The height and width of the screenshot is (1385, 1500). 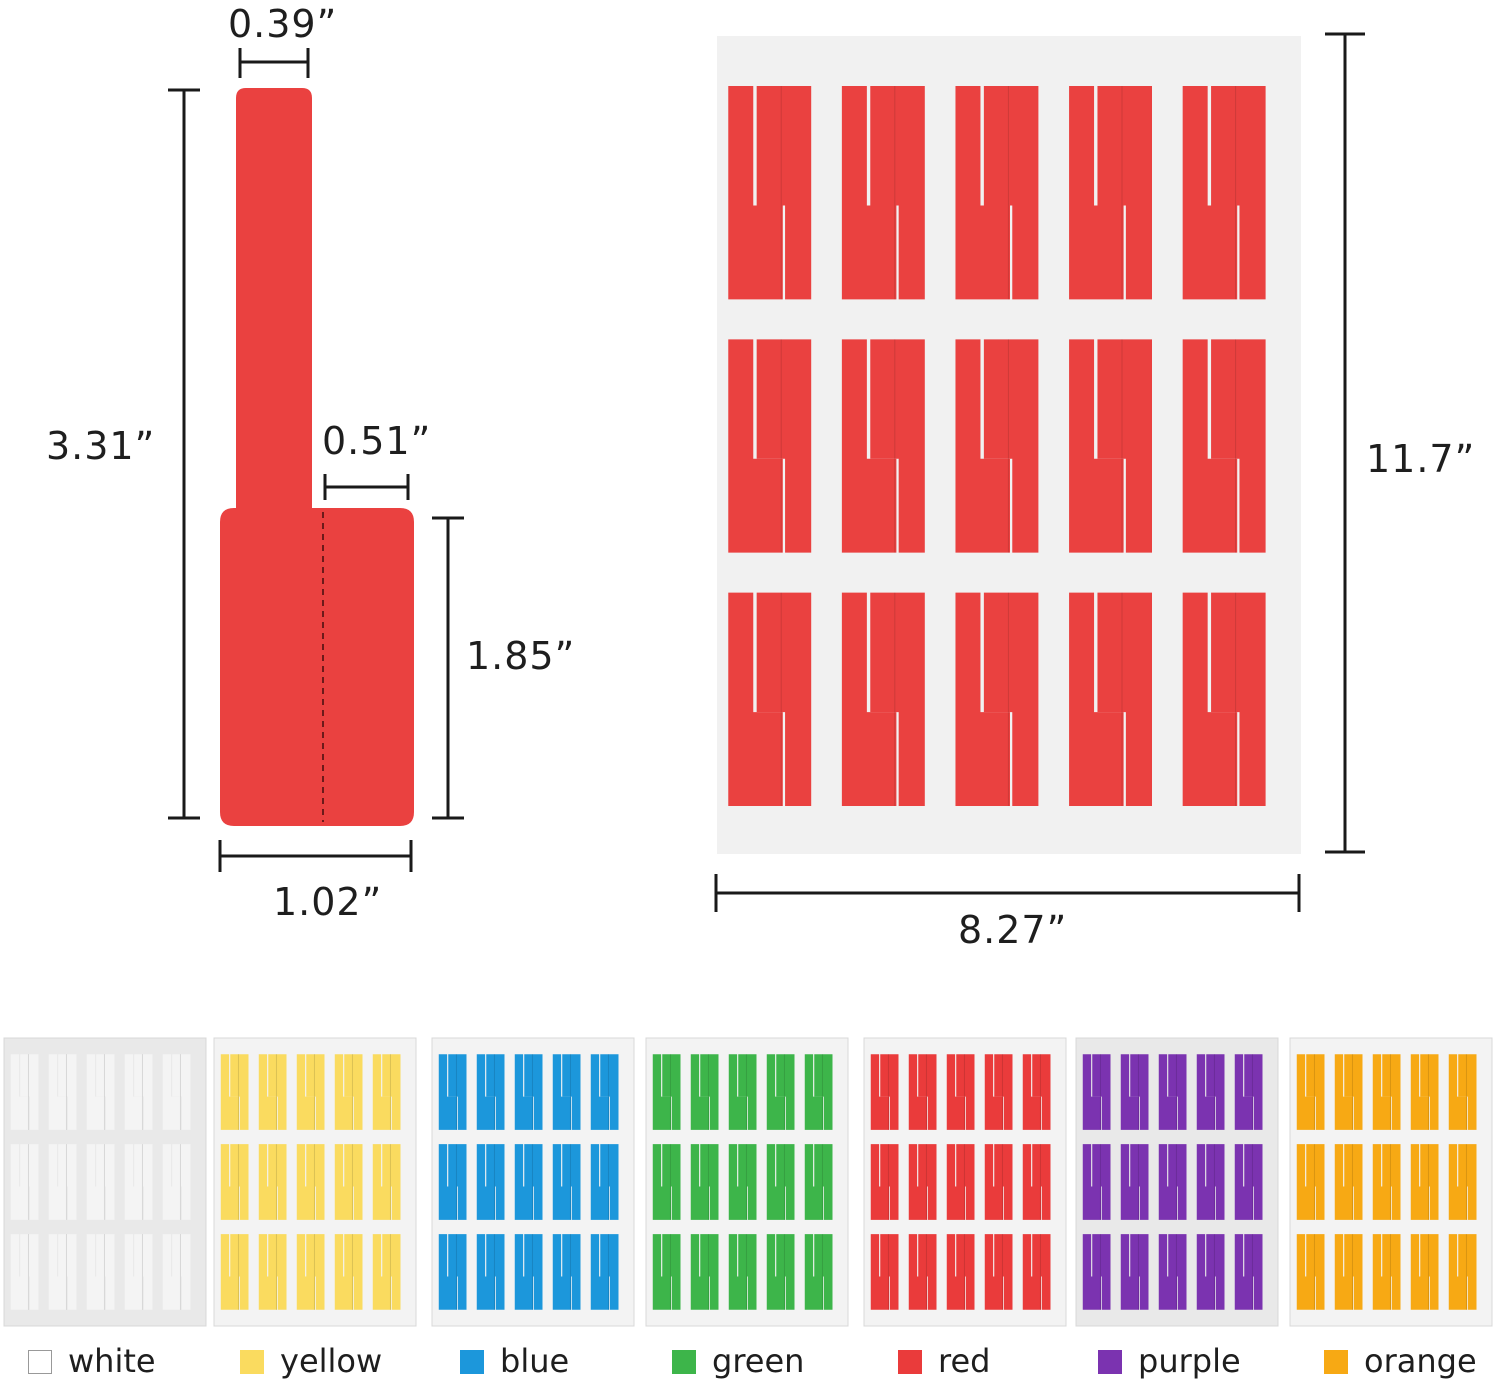 I want to click on sheet-thumb-tags-red, so click(x=960, y=1182).